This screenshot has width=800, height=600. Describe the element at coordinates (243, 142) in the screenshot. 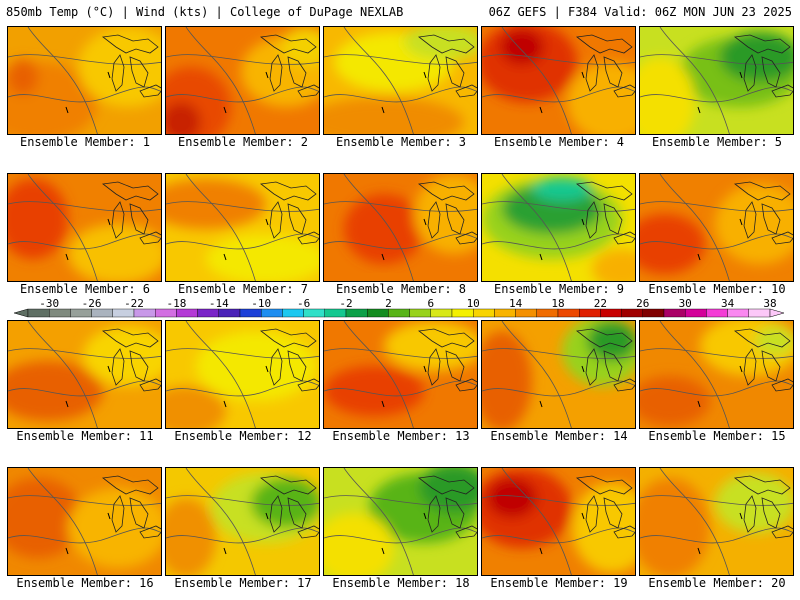

I see `ensemble-member-label: Ensemble Member: 2` at that location.